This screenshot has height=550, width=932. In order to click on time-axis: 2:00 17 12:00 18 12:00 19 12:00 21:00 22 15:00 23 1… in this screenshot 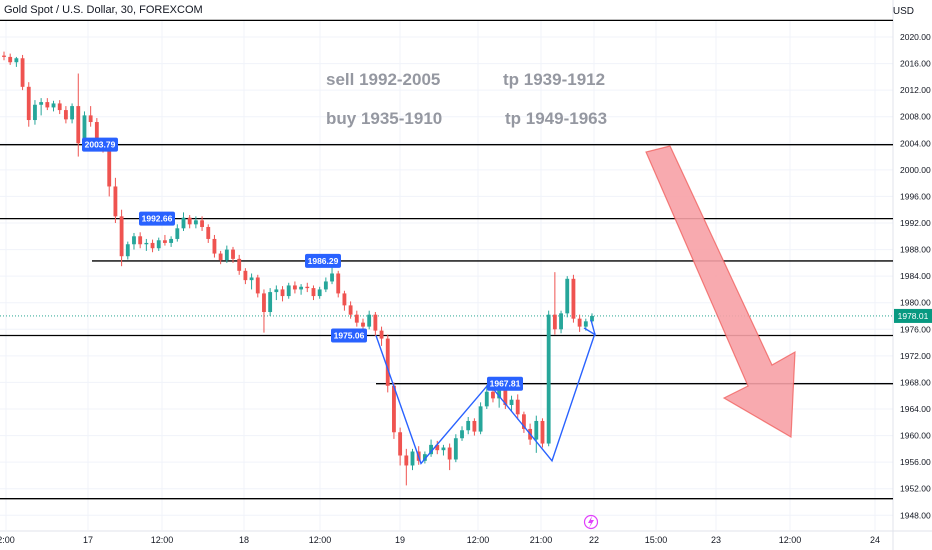, I will do `click(440, 540)`.